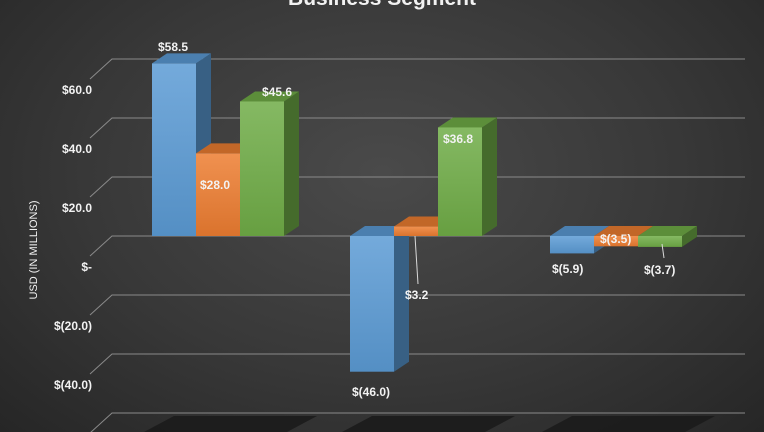 This screenshot has width=764, height=432. Describe the element at coordinates (659, 270) in the screenshot. I see `data-label: $(3.7)` at that location.